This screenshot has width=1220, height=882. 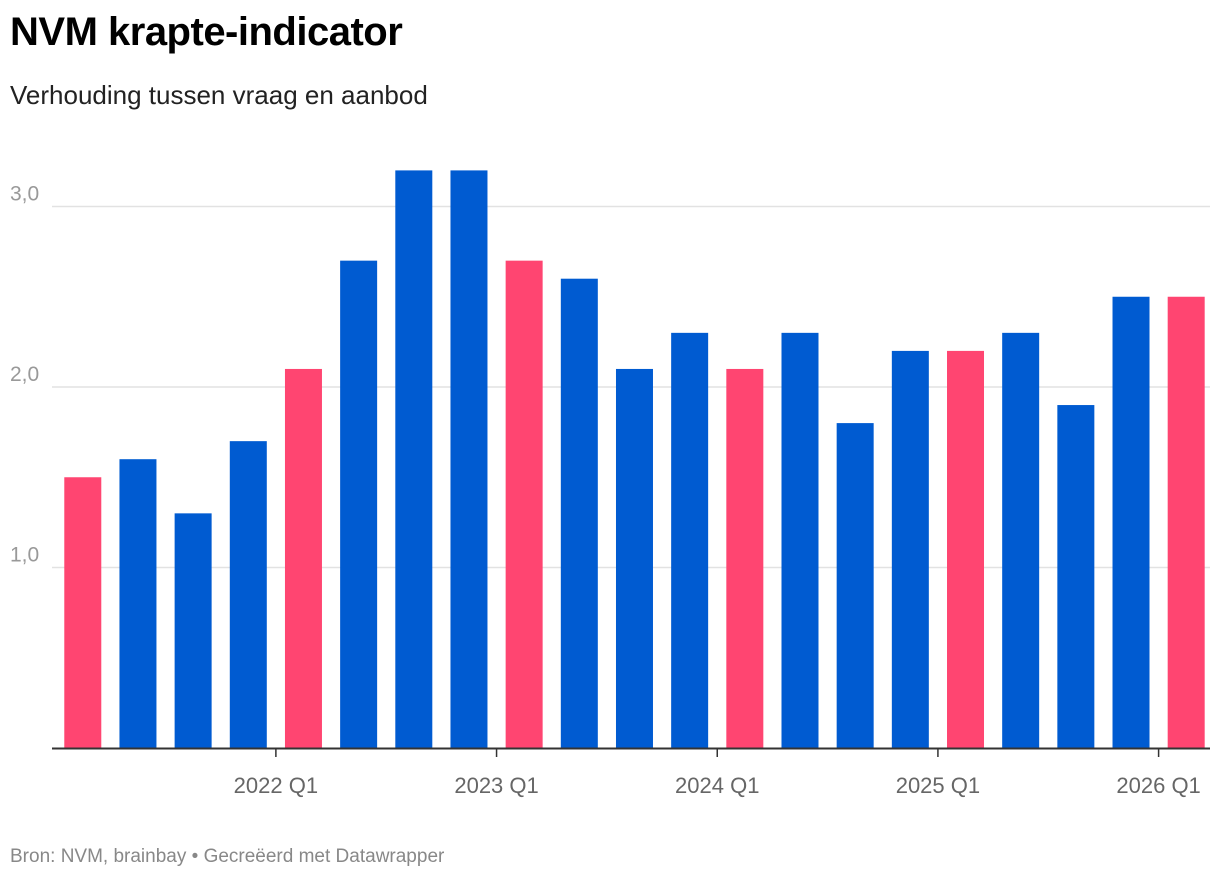 I want to click on bar-2022-q4, so click(x=303, y=558).